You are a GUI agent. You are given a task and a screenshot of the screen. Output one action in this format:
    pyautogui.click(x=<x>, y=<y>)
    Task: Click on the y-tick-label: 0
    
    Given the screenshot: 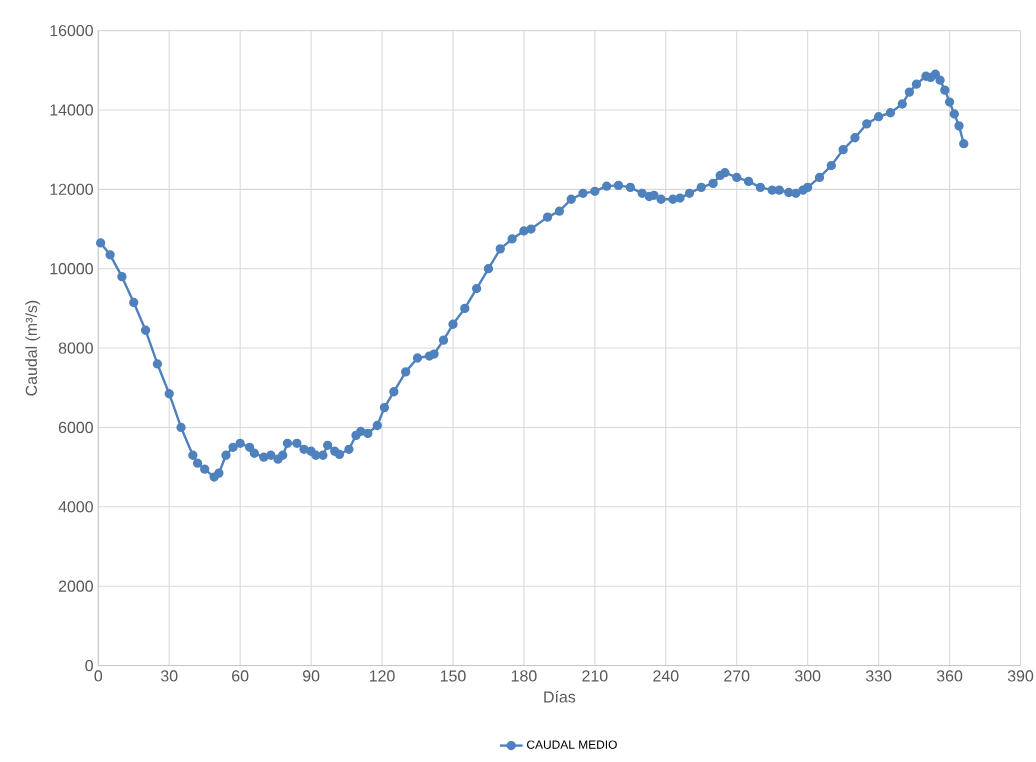 What is the action you would take?
    pyautogui.click(x=89, y=665)
    